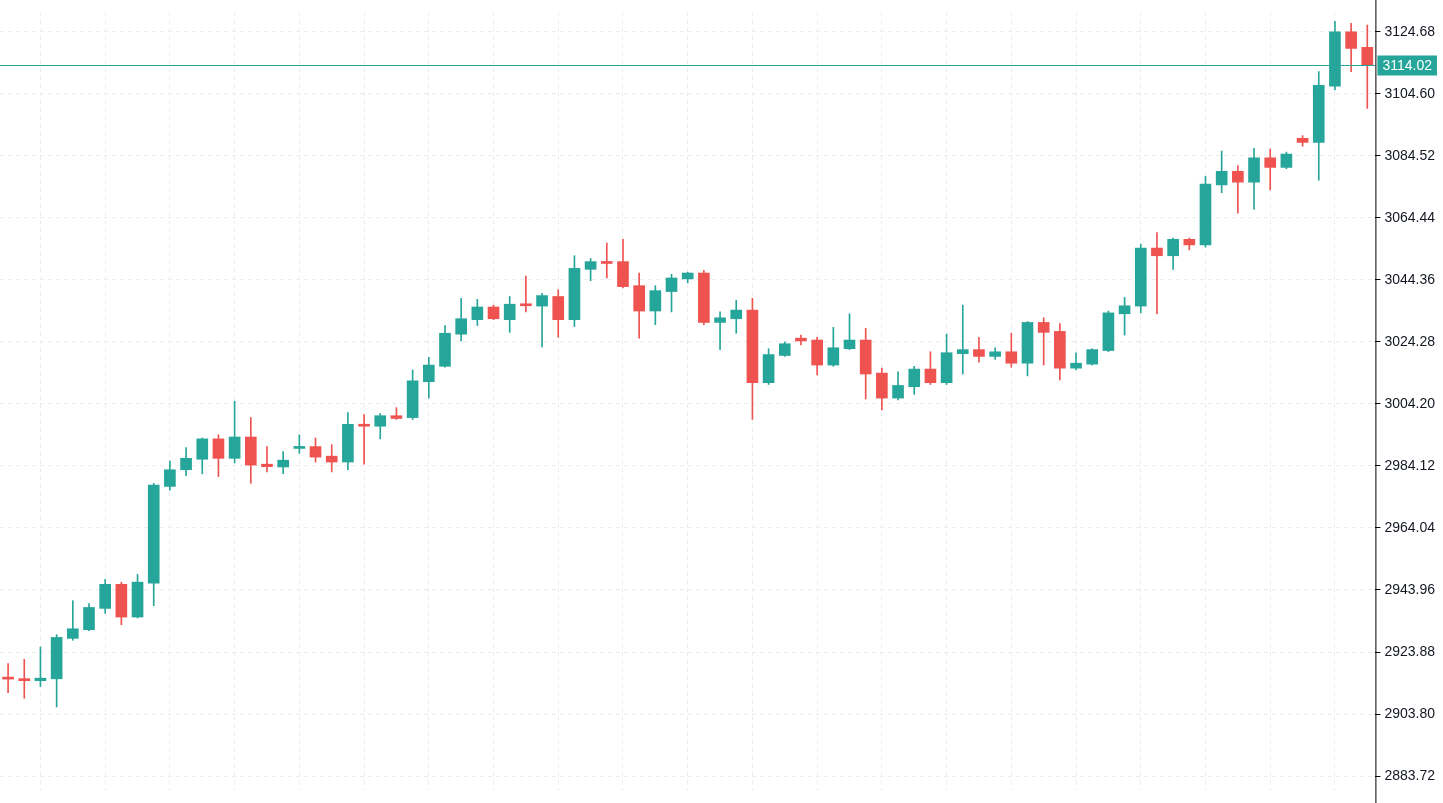 This screenshot has width=1443, height=803. What do you see at coordinates (1410, 30) in the screenshot?
I see `y-tick-label: 3124.68` at bounding box center [1410, 30].